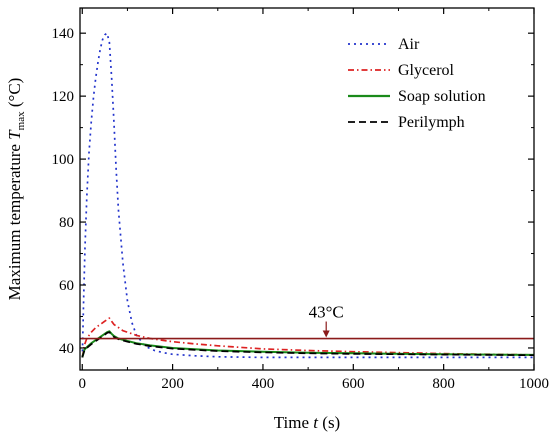  What do you see at coordinates (409, 44) in the screenshot?
I see `legend-label-air: Air` at bounding box center [409, 44].